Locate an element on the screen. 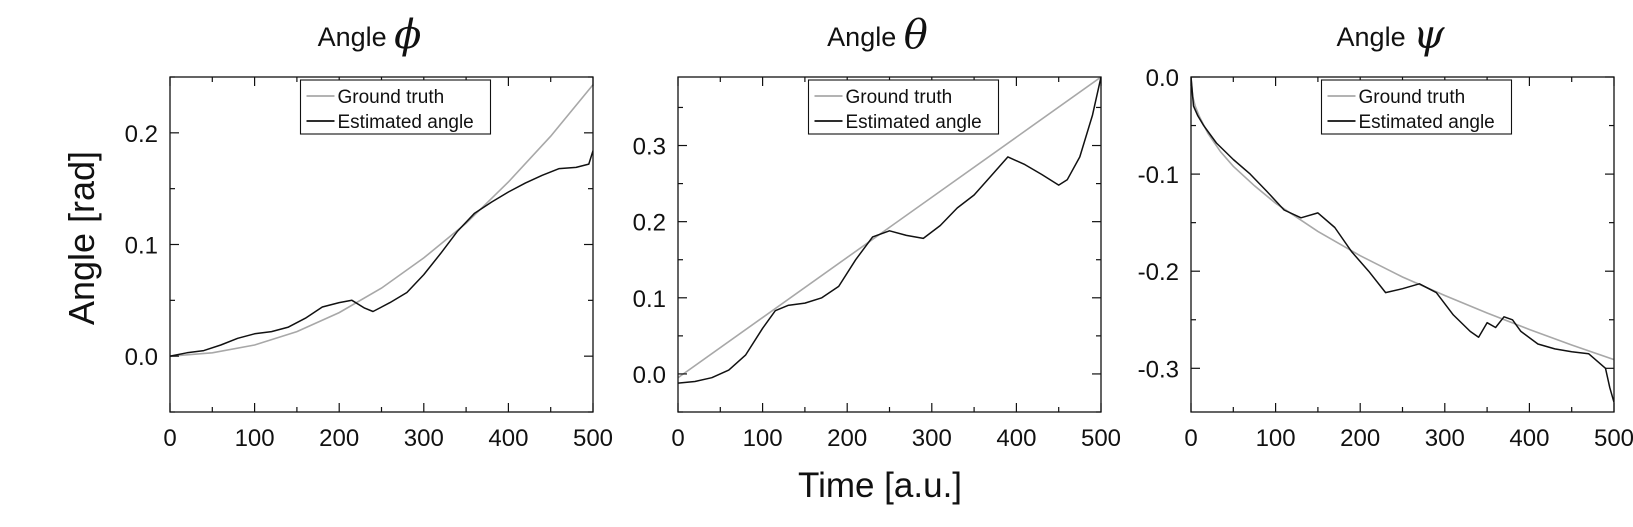 This screenshot has width=1633, height=527. y-tick-label: -0.2 is located at coordinates (1158, 272).